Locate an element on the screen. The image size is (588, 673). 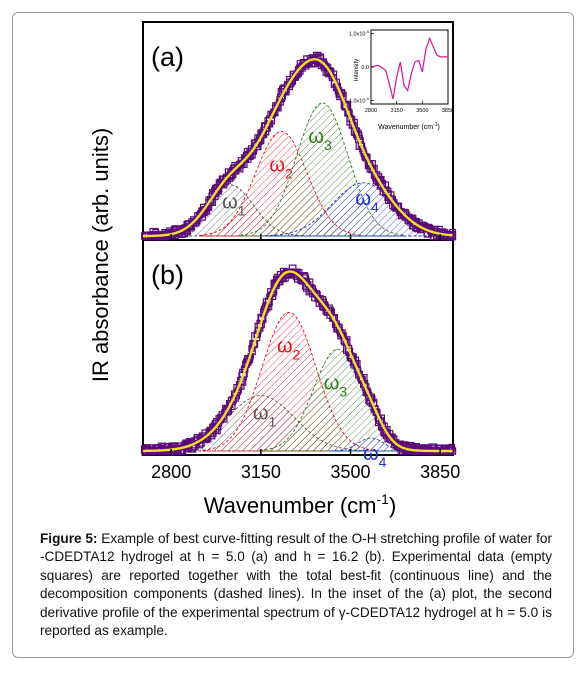
x-tick-label: 2800 is located at coordinates (171, 472).